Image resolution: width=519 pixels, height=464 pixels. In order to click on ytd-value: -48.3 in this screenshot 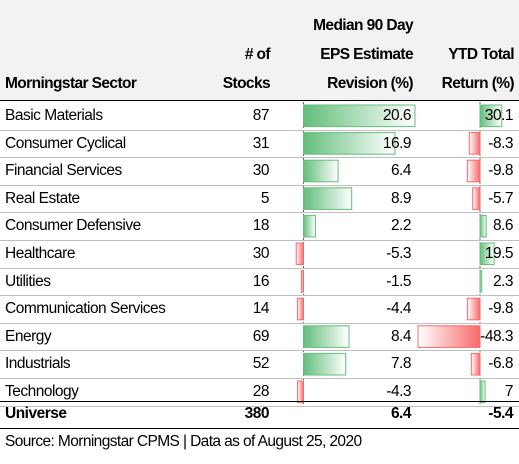, I will do `click(496, 336)`.